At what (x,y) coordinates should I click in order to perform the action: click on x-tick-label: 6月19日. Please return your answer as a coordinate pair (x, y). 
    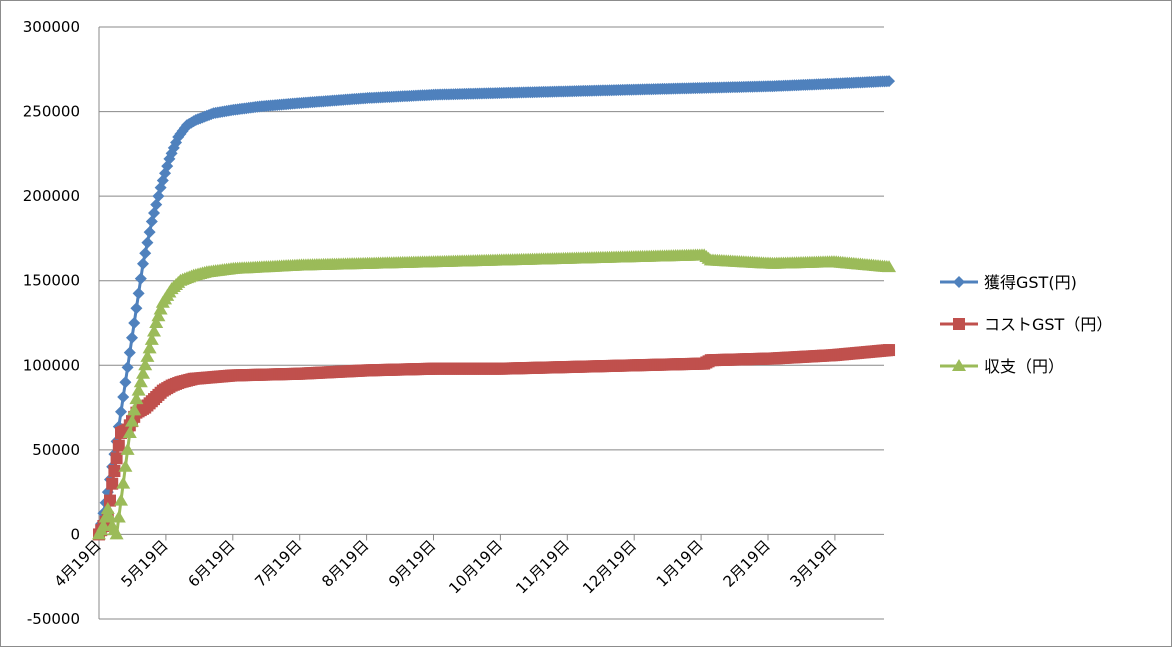
    Looking at the image, I should click on (211, 564).